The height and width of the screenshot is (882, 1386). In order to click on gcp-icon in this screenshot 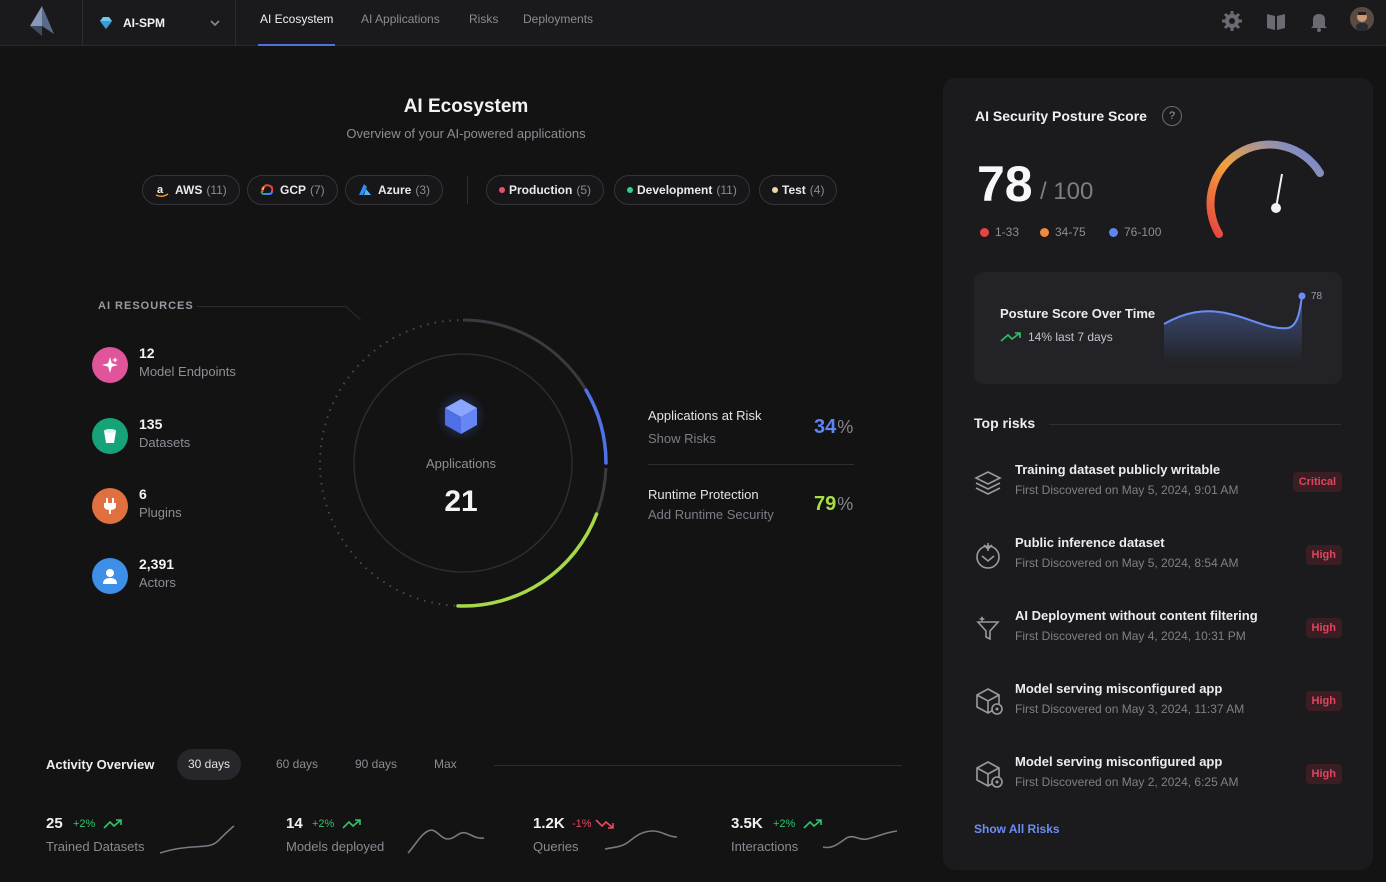, I will do `click(267, 189)`.